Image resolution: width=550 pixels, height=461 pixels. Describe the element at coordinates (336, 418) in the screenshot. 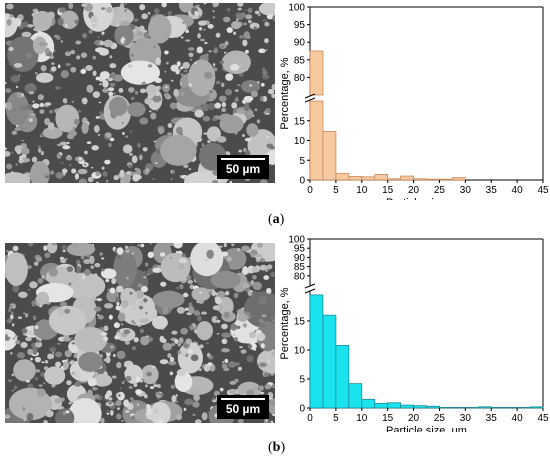

I see `x-tick-label: 5` at that location.